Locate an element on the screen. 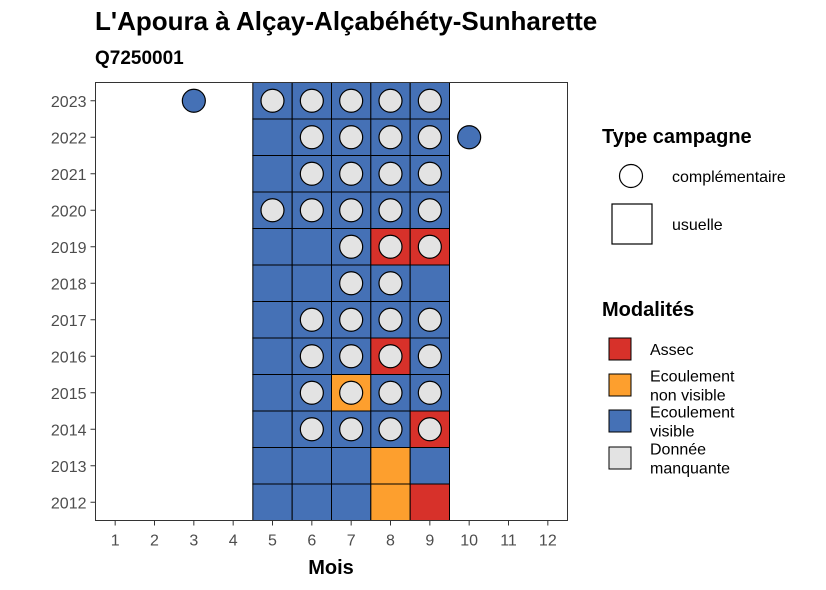 The image size is (826, 590). x-tick-label: 7 is located at coordinates (351, 541).